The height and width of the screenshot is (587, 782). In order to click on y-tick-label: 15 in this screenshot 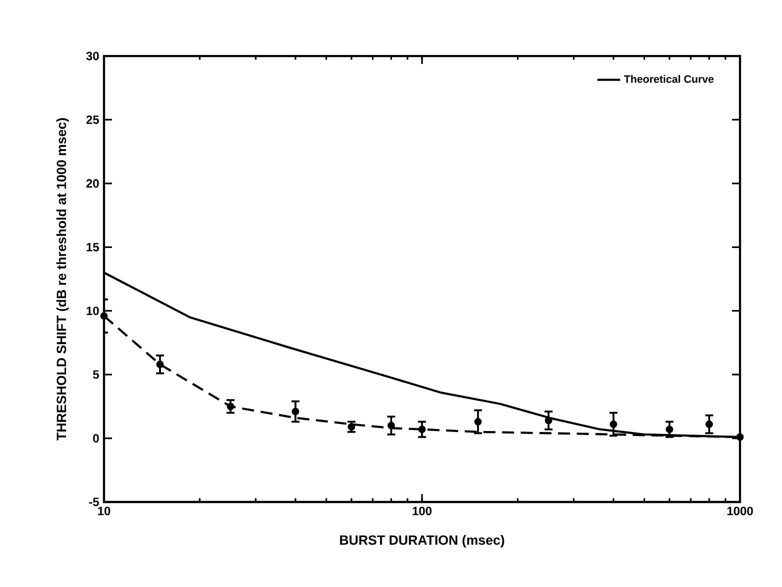, I will do `click(92, 247)`.